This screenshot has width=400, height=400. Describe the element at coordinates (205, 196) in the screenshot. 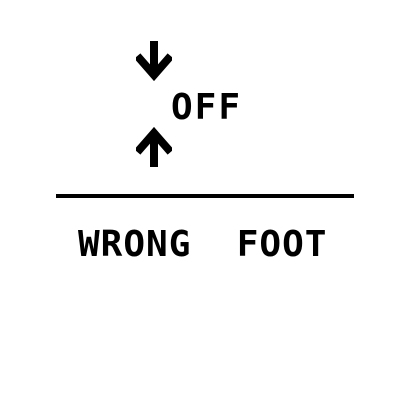

I see `fraction-divider` at that location.